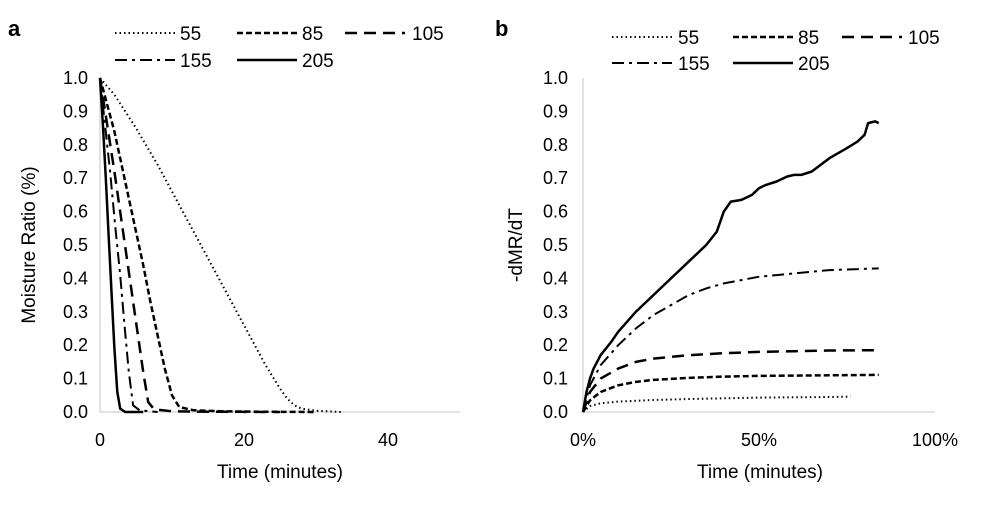 This screenshot has width=1000, height=505. Describe the element at coordinates (776, 51) in the screenshot. I see `panel-b-legend: 55 85 105 155 205` at that location.